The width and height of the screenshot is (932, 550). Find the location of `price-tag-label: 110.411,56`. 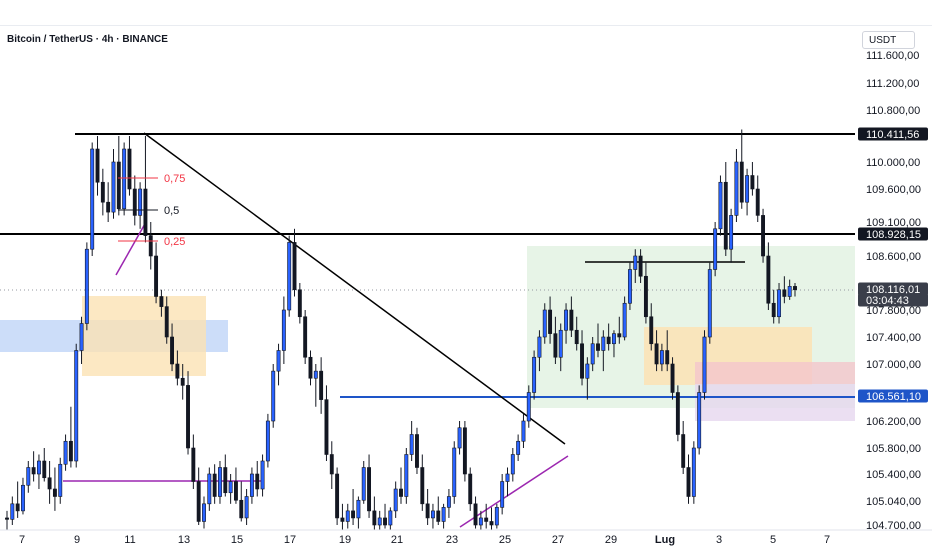

price-tag-label: 110.411,56 is located at coordinates (892, 135).